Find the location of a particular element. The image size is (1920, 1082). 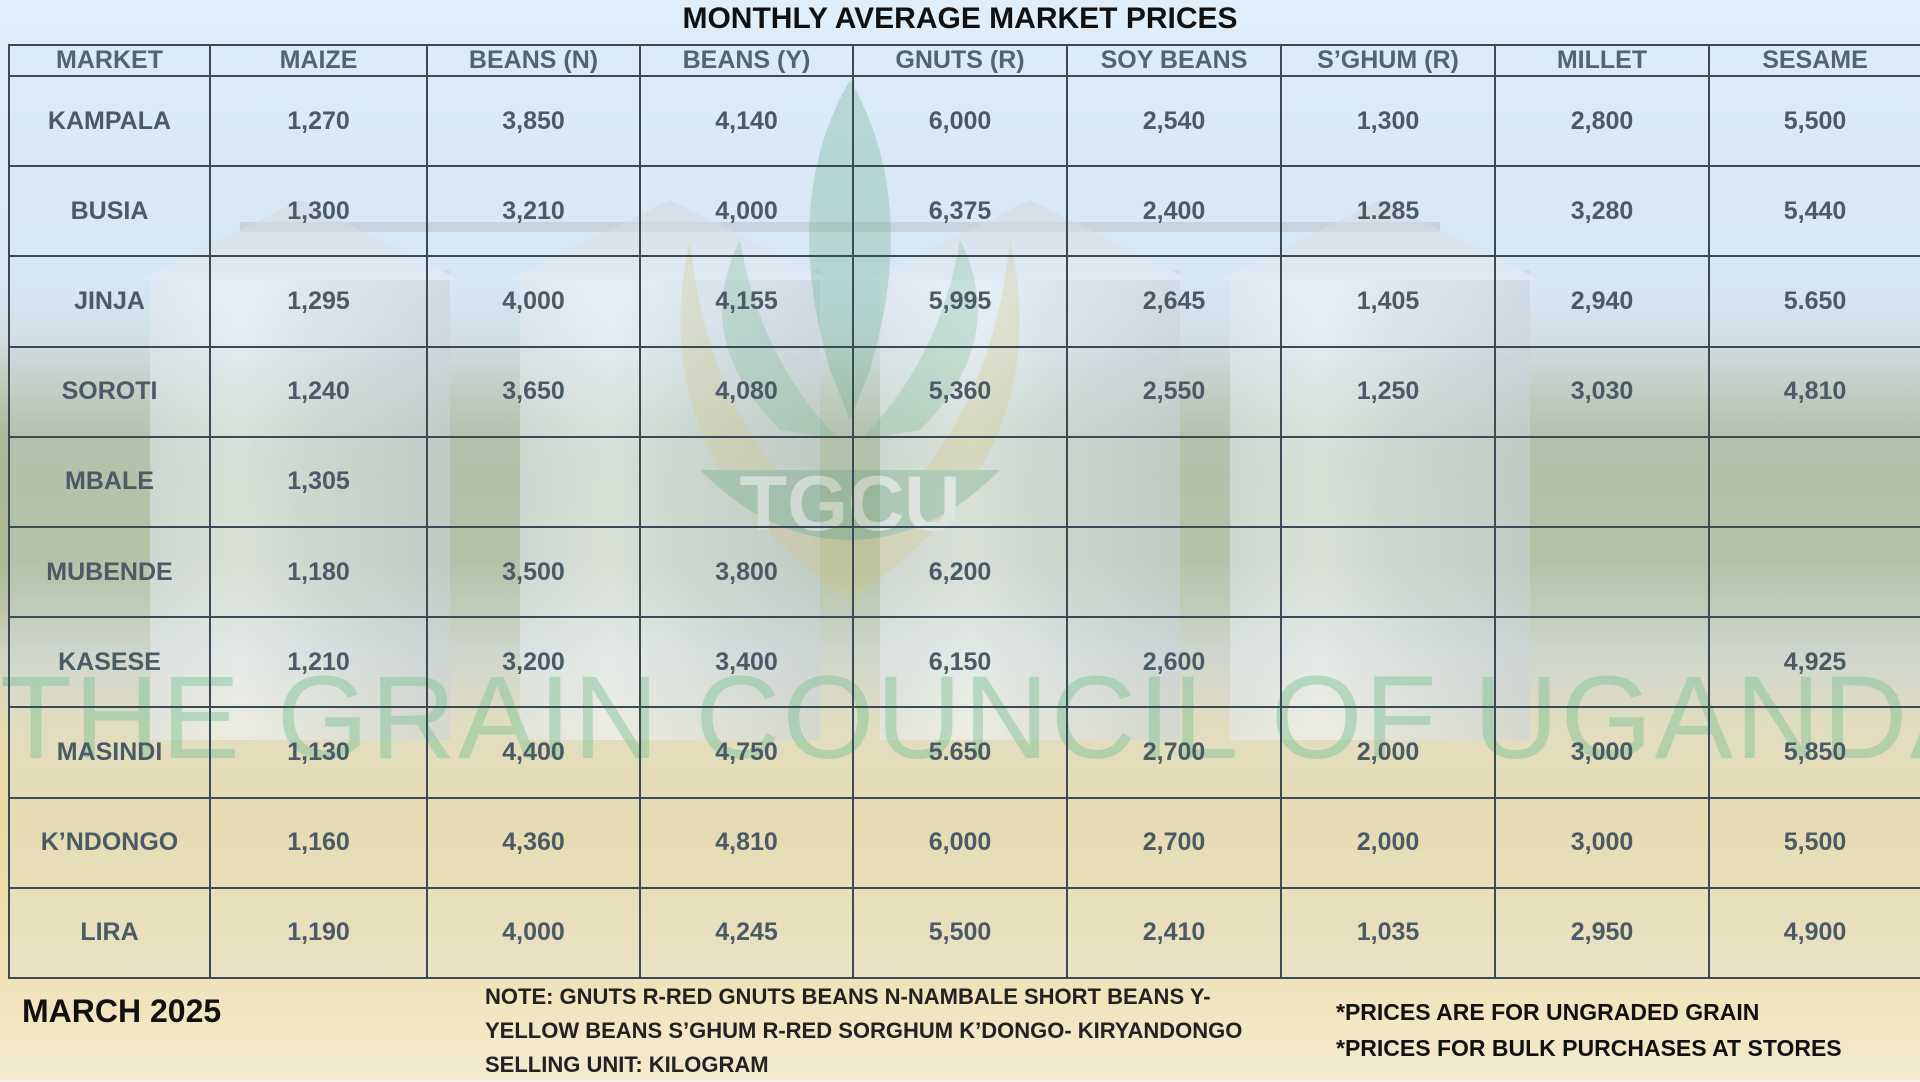

price-cell: 1,300 is located at coordinates (1388, 121).